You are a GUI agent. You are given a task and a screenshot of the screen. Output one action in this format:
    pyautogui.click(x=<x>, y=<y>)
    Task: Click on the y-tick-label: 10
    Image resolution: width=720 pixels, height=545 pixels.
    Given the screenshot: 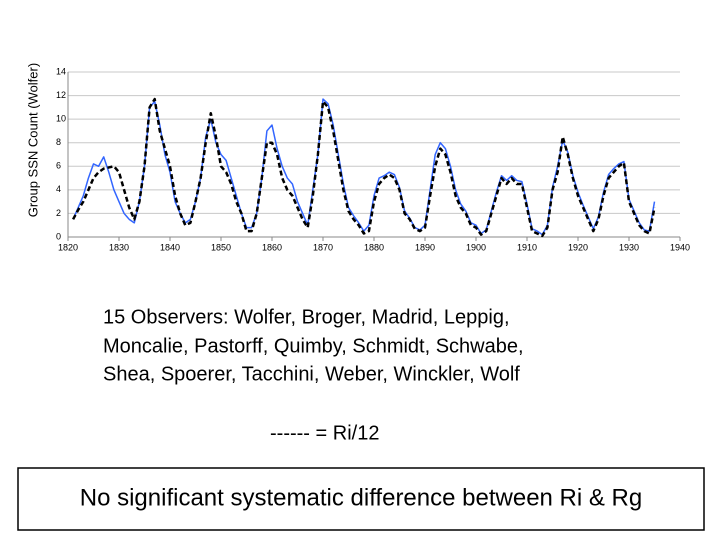 What is the action you would take?
    pyautogui.click(x=61, y=119)
    